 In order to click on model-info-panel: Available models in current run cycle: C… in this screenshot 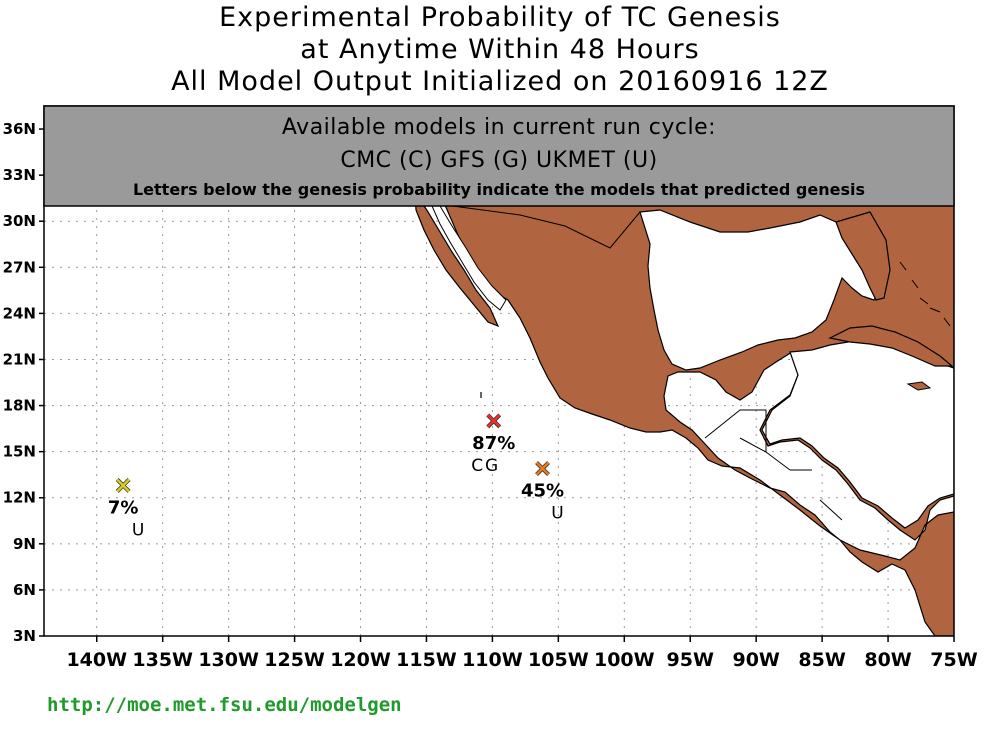, I will do `click(499, 156)`.